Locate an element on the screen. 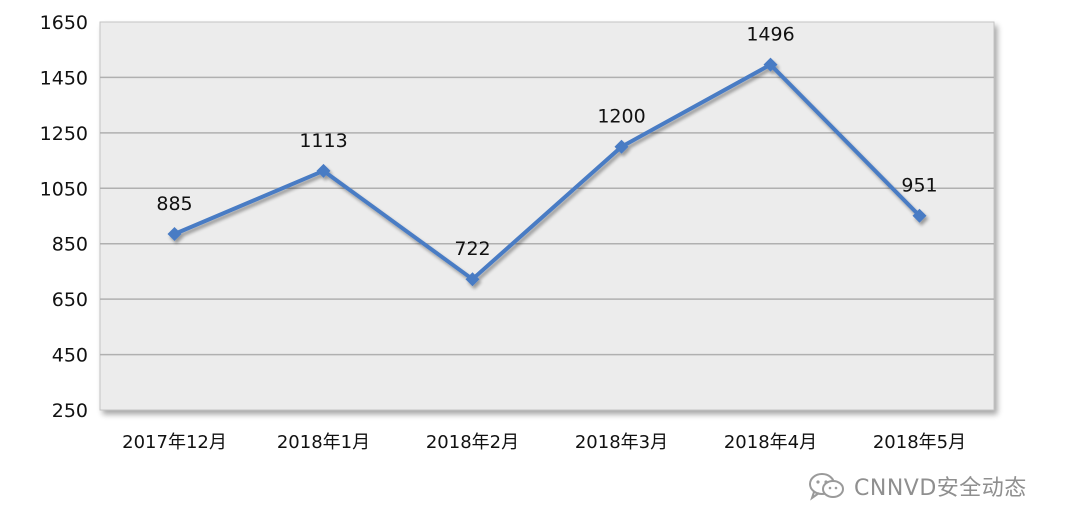 This screenshot has height=532, width=1080. y-axis-ticks: 250 450 650 850 1050 1250 1450 1650 is located at coordinates (64, 217).